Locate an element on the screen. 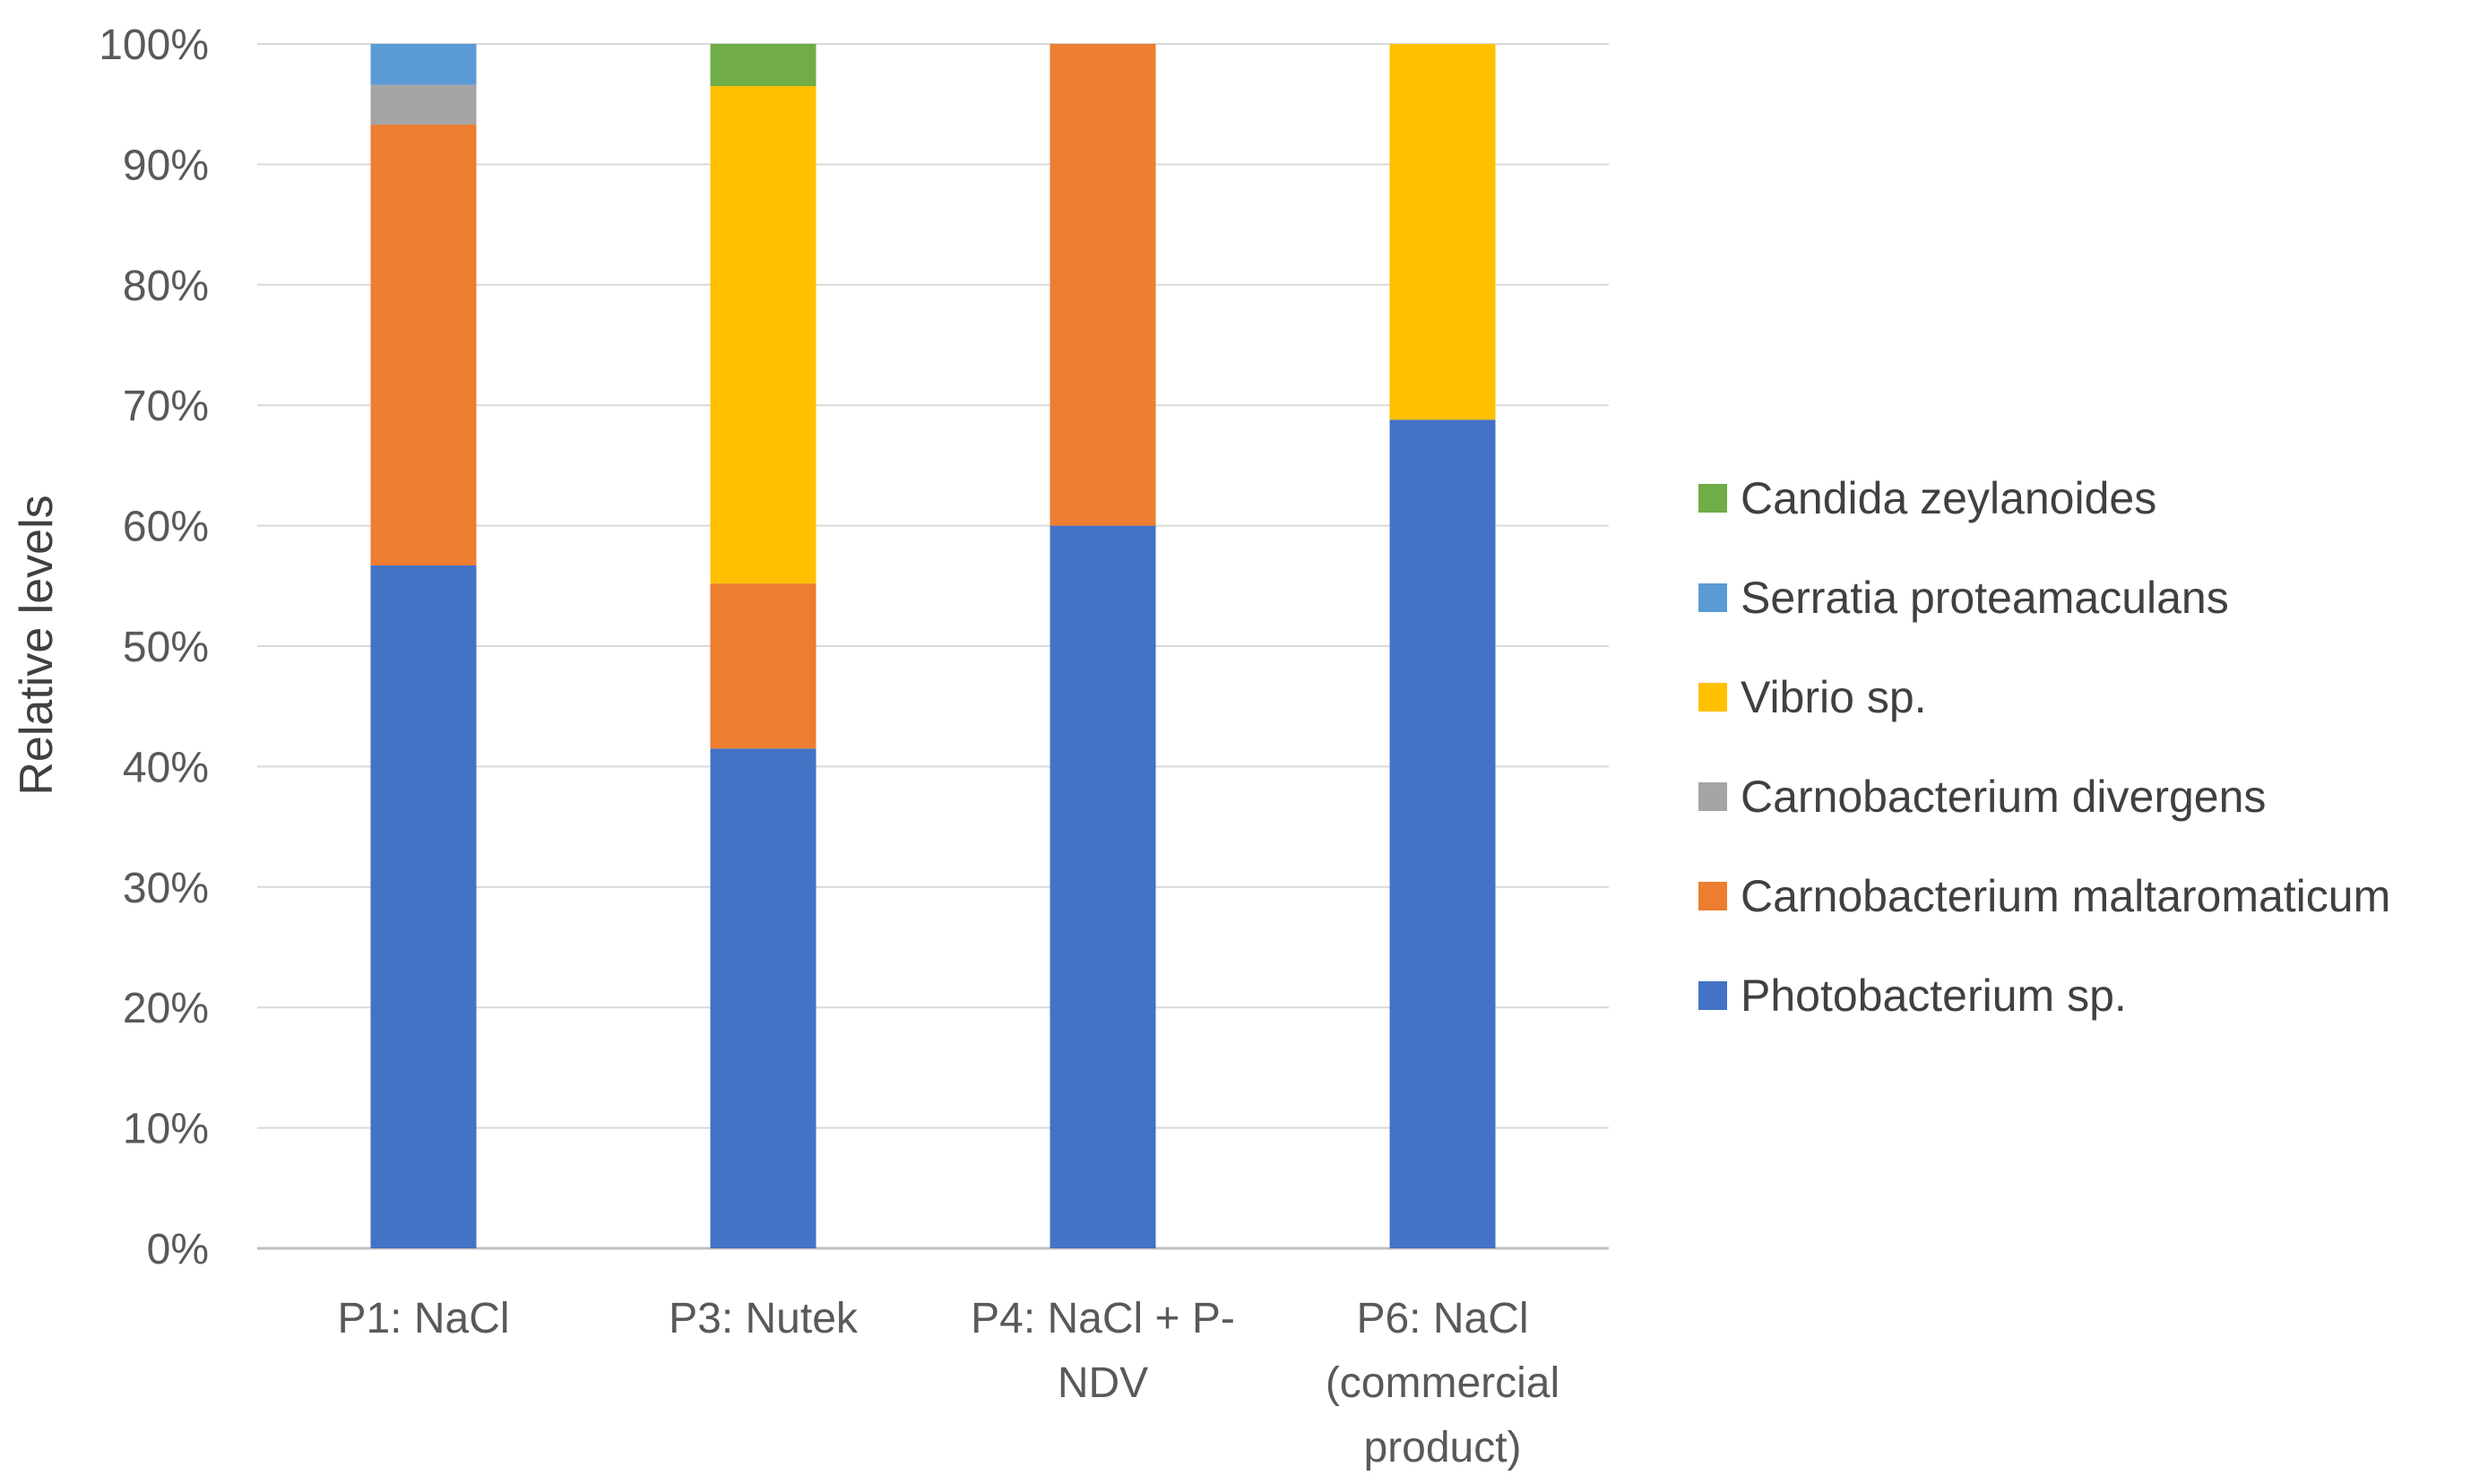 This screenshot has width=2471, height=1484. y-tick-label: 30% is located at coordinates (166, 888).